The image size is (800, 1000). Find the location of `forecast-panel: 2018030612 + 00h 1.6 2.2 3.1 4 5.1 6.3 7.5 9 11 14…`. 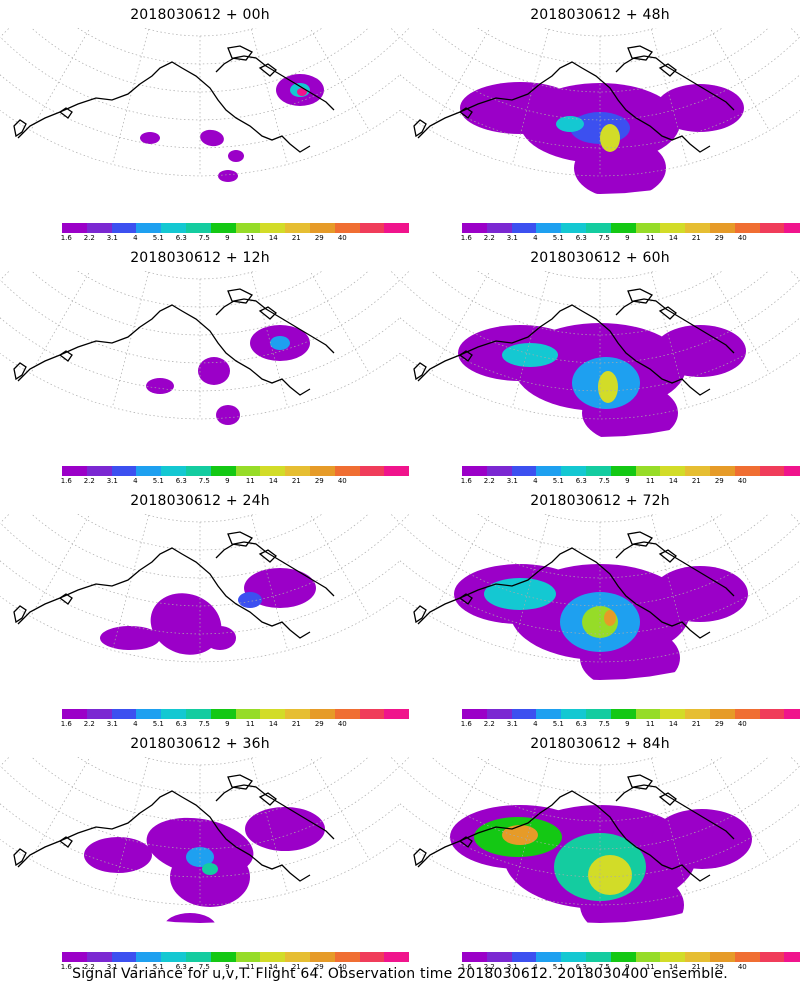

forecast-panel: 2018030612 + 00h 1.6 2.2 3.1 4 5.1 6.3 7.5 9 11 14… is located at coordinates (205, 121).